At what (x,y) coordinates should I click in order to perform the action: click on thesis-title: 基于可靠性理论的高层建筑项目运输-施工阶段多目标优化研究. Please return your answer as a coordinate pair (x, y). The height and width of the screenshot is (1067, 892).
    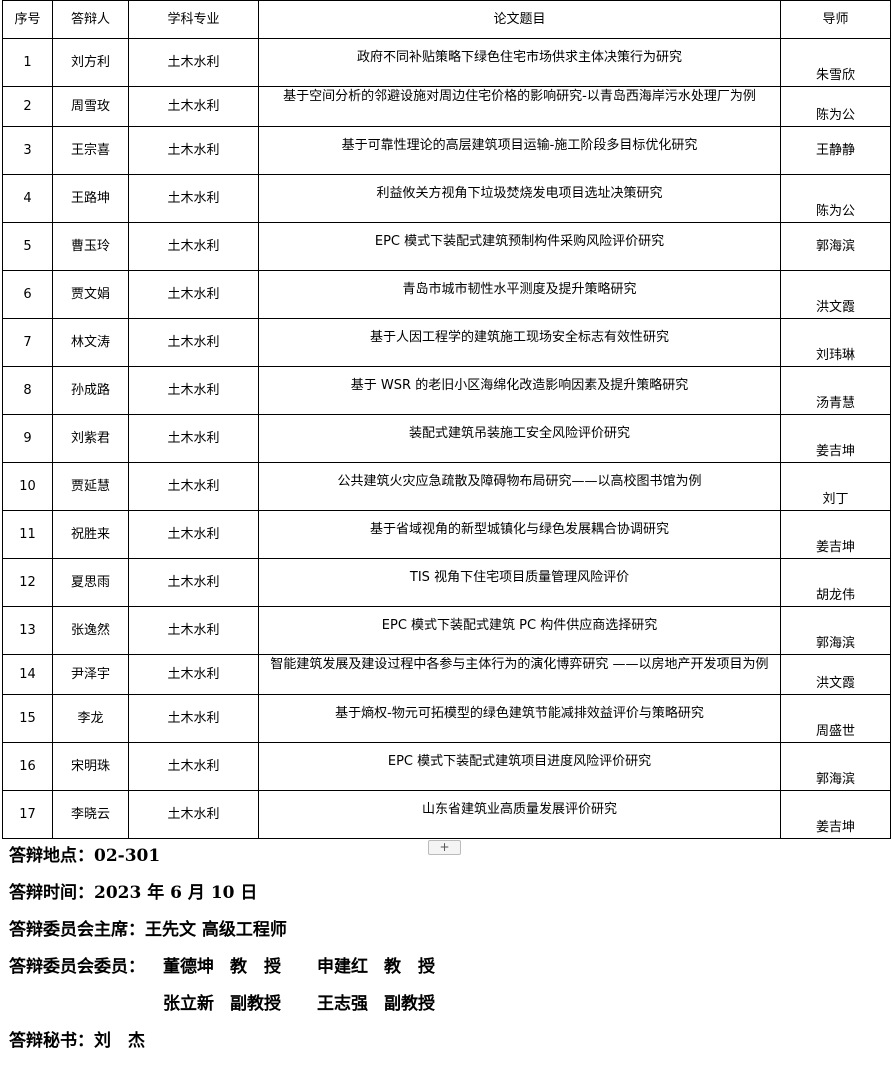
    Looking at the image, I should click on (519, 150).